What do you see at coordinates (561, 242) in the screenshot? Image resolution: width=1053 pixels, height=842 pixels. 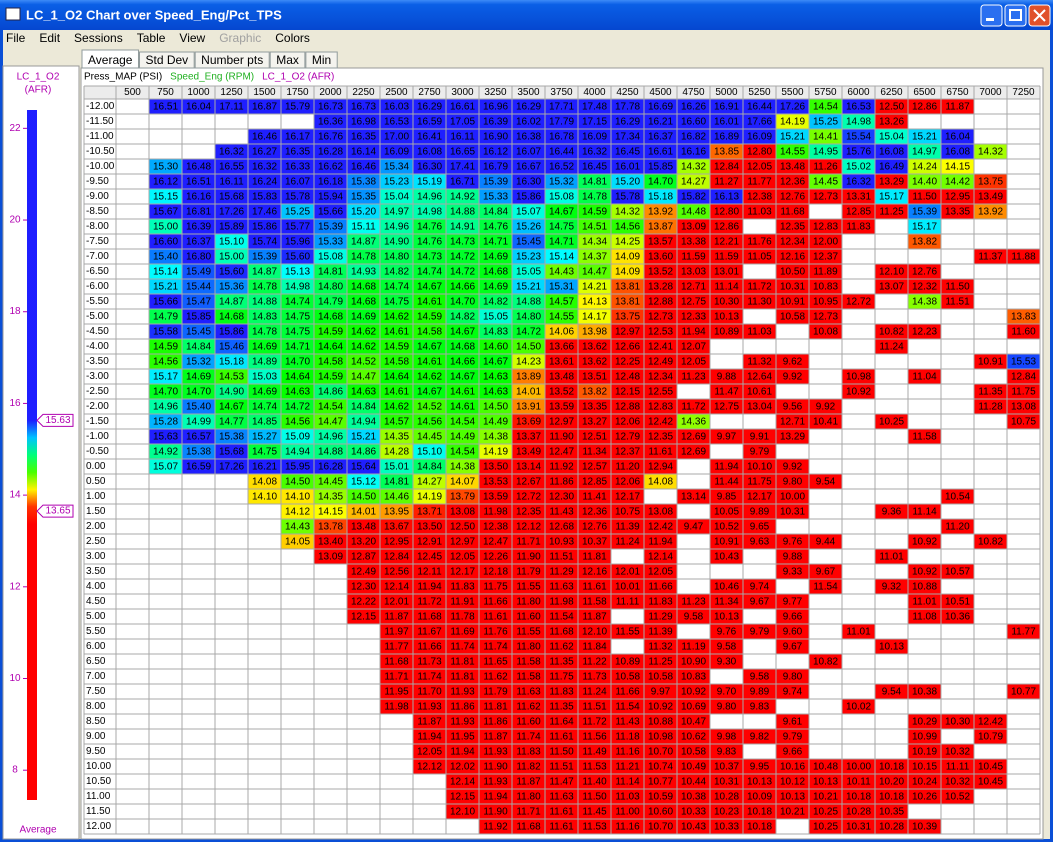 I see `cell-value: 14.71` at bounding box center [561, 242].